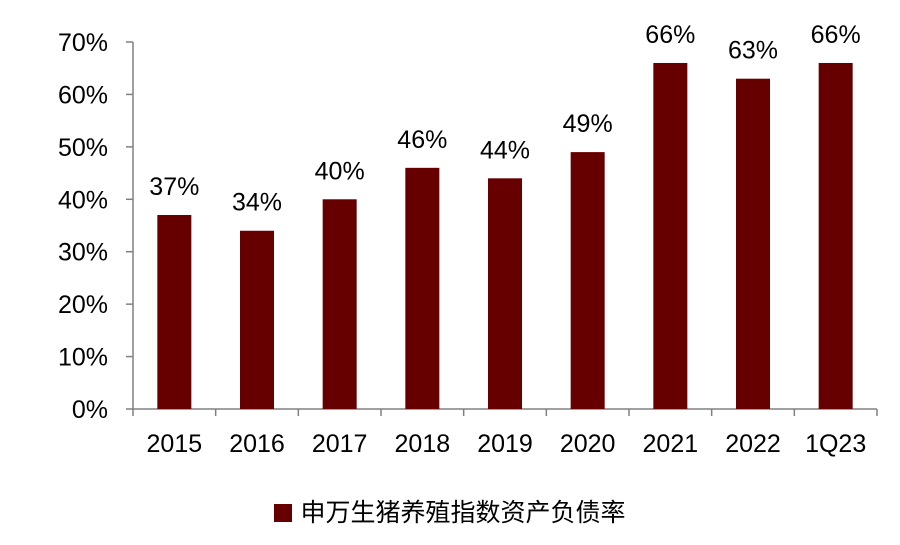 The image size is (900, 545). What do you see at coordinates (423, 444) in the screenshot?
I see `x-tick-label: 2018` at bounding box center [423, 444].